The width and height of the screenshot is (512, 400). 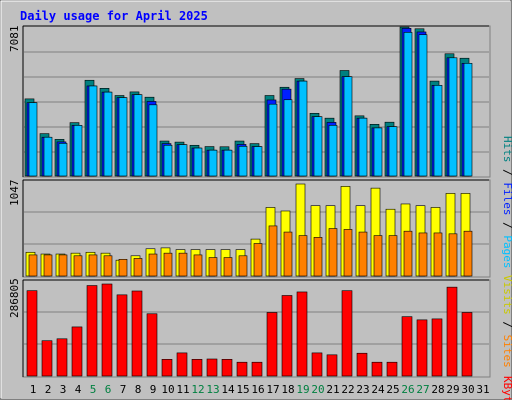 I want to click on day-label: 19, so click(x=302, y=389).